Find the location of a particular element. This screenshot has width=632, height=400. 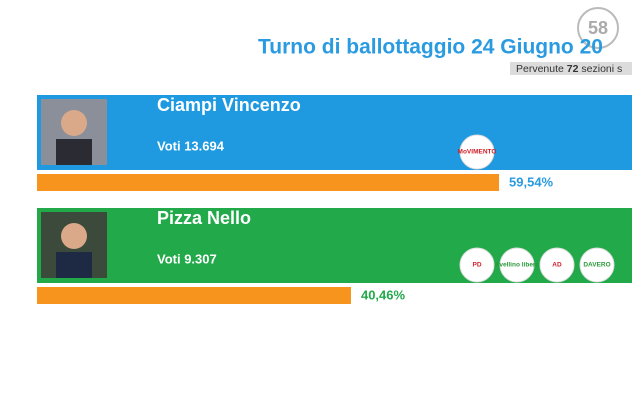

votes: Voti 9.307 is located at coordinates (187, 258).